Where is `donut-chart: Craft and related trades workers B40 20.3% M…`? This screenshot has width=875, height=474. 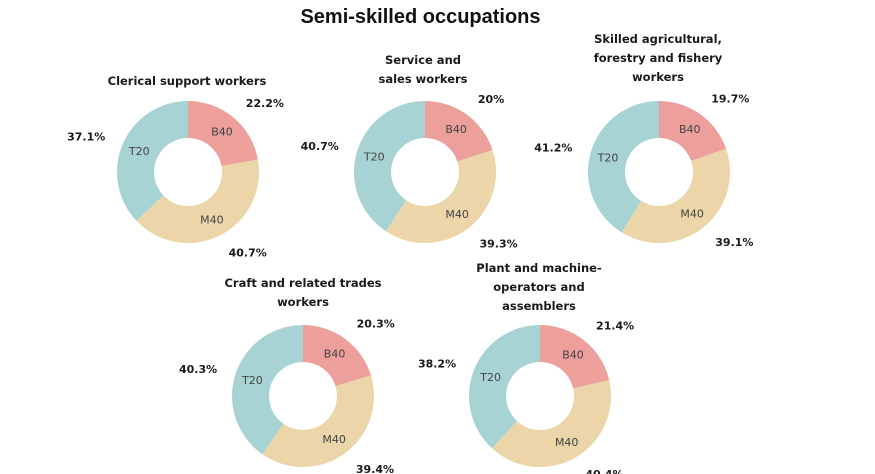 donut-chart: Craft and related trades workers B40 20.3% M… is located at coordinates (287, 375).